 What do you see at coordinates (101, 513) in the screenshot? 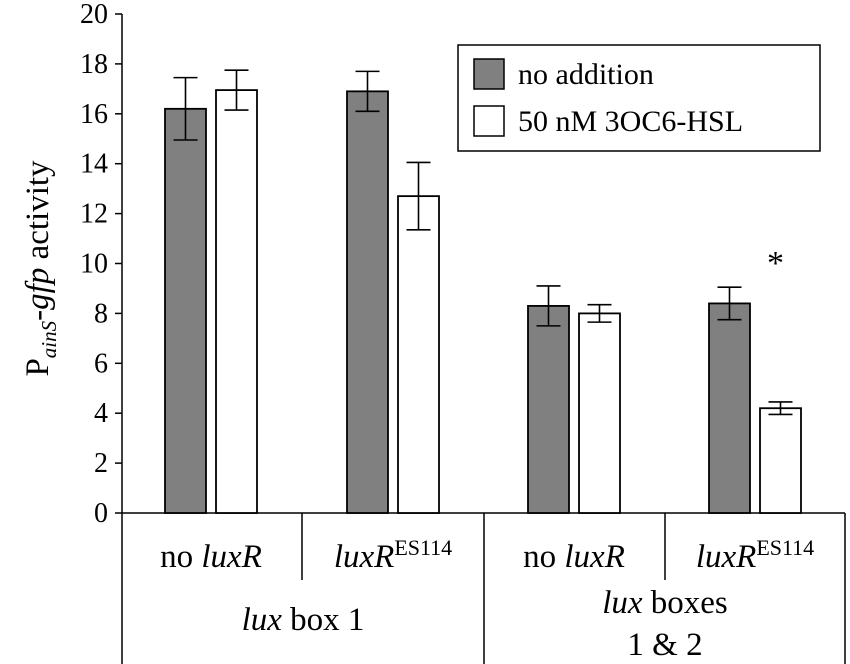
I see `y-tick-label: 0` at bounding box center [101, 513].